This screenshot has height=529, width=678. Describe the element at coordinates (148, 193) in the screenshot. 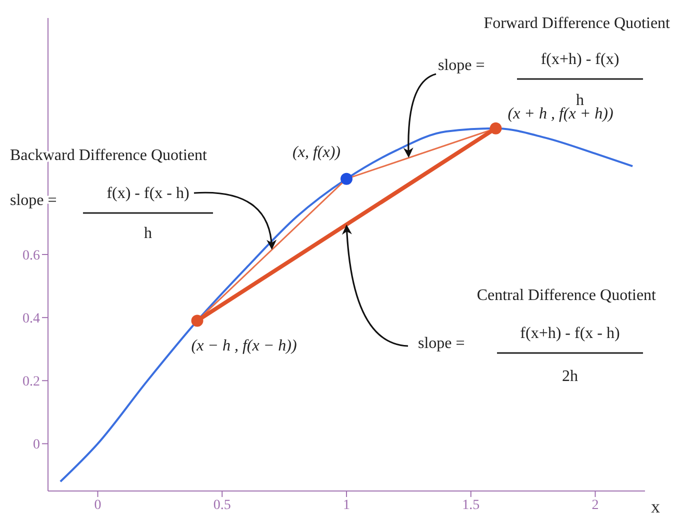

I see `annotation: f(x) - f(x - h)` at that location.